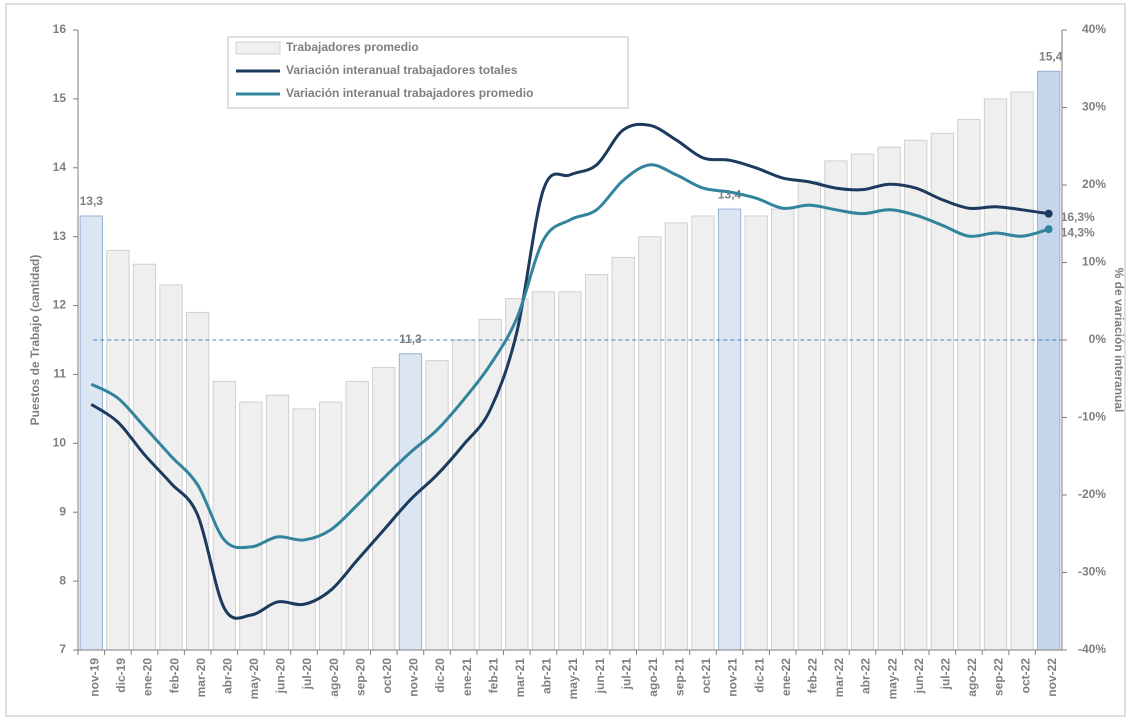 The image size is (1131, 722). Describe the element at coordinates (227, 676) in the screenshot. I see `x-tick-label: abr-20` at that location.